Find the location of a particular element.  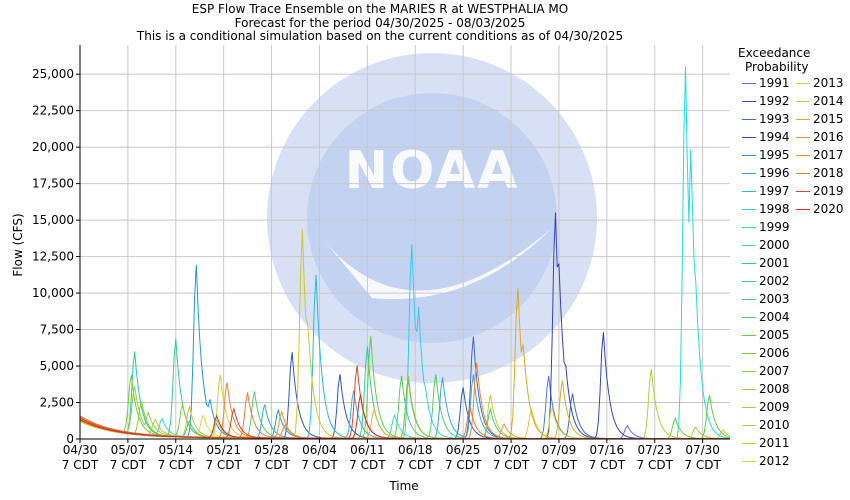

legend-item-2008: 2008 is located at coordinates (766, 389).